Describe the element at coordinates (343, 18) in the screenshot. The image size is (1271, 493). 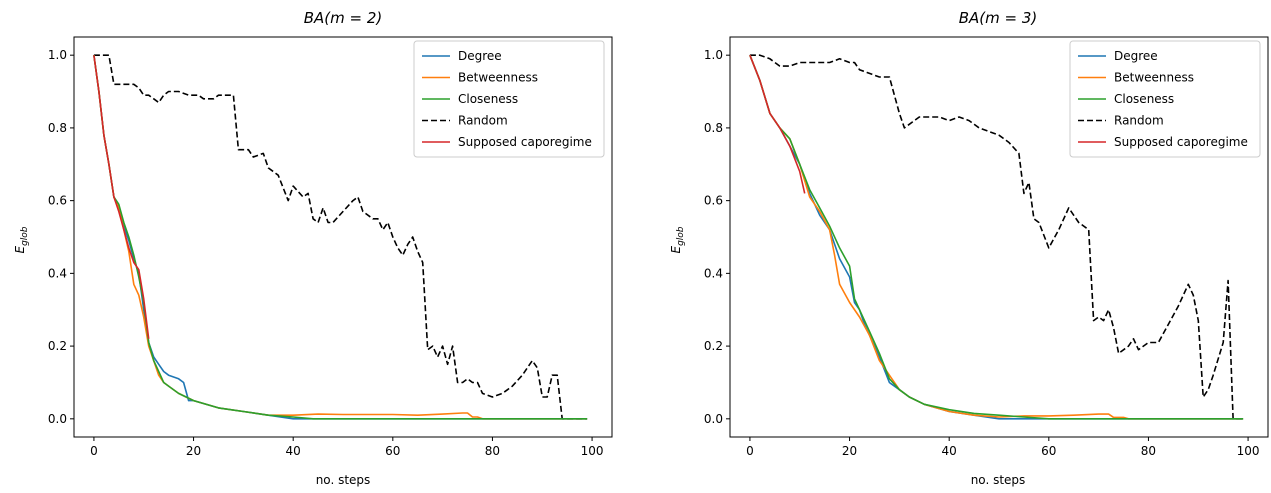
I see `chart-title: BA(m = 2)` at that location.